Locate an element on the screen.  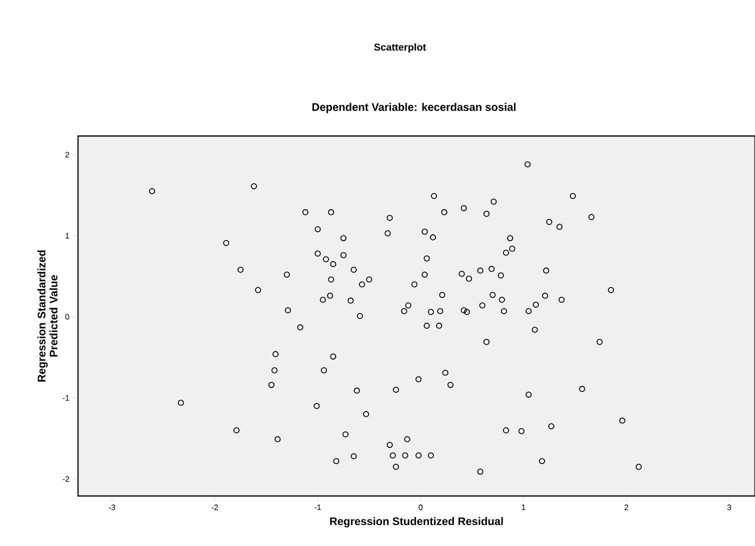
y-tick-label: 1 is located at coordinates (68, 235).